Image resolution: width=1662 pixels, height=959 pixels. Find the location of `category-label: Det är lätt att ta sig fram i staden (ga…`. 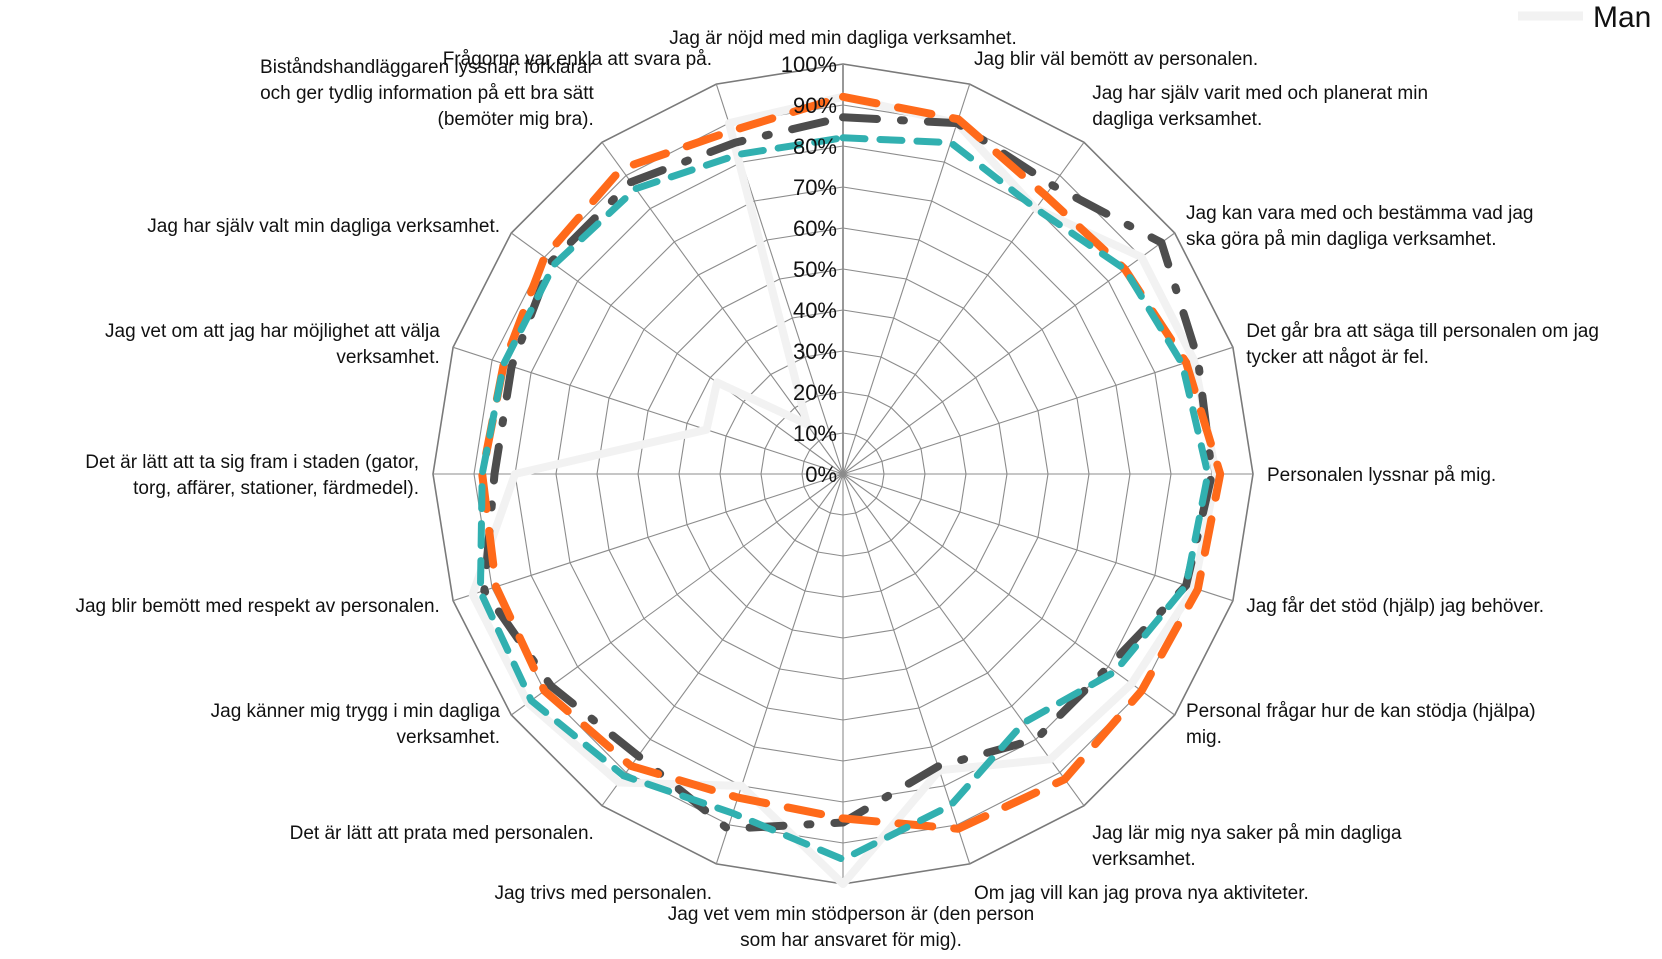

category-label: Det är lätt att ta sig fram i staden (ga… is located at coordinates (252, 475).